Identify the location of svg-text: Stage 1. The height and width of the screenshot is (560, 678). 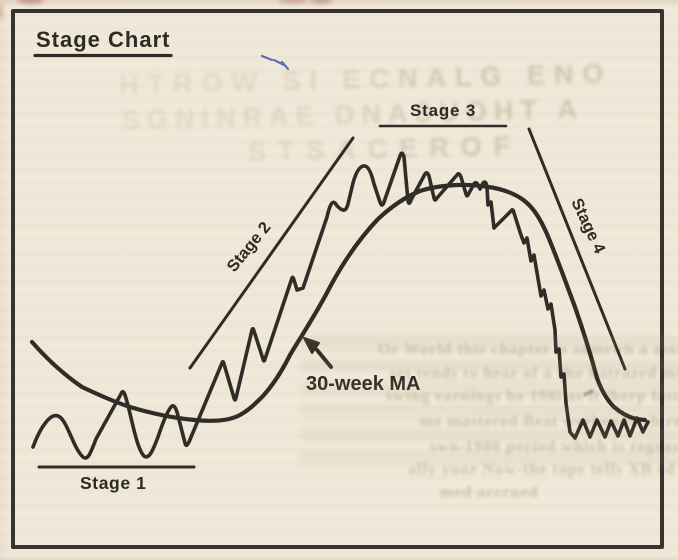
(113, 483).